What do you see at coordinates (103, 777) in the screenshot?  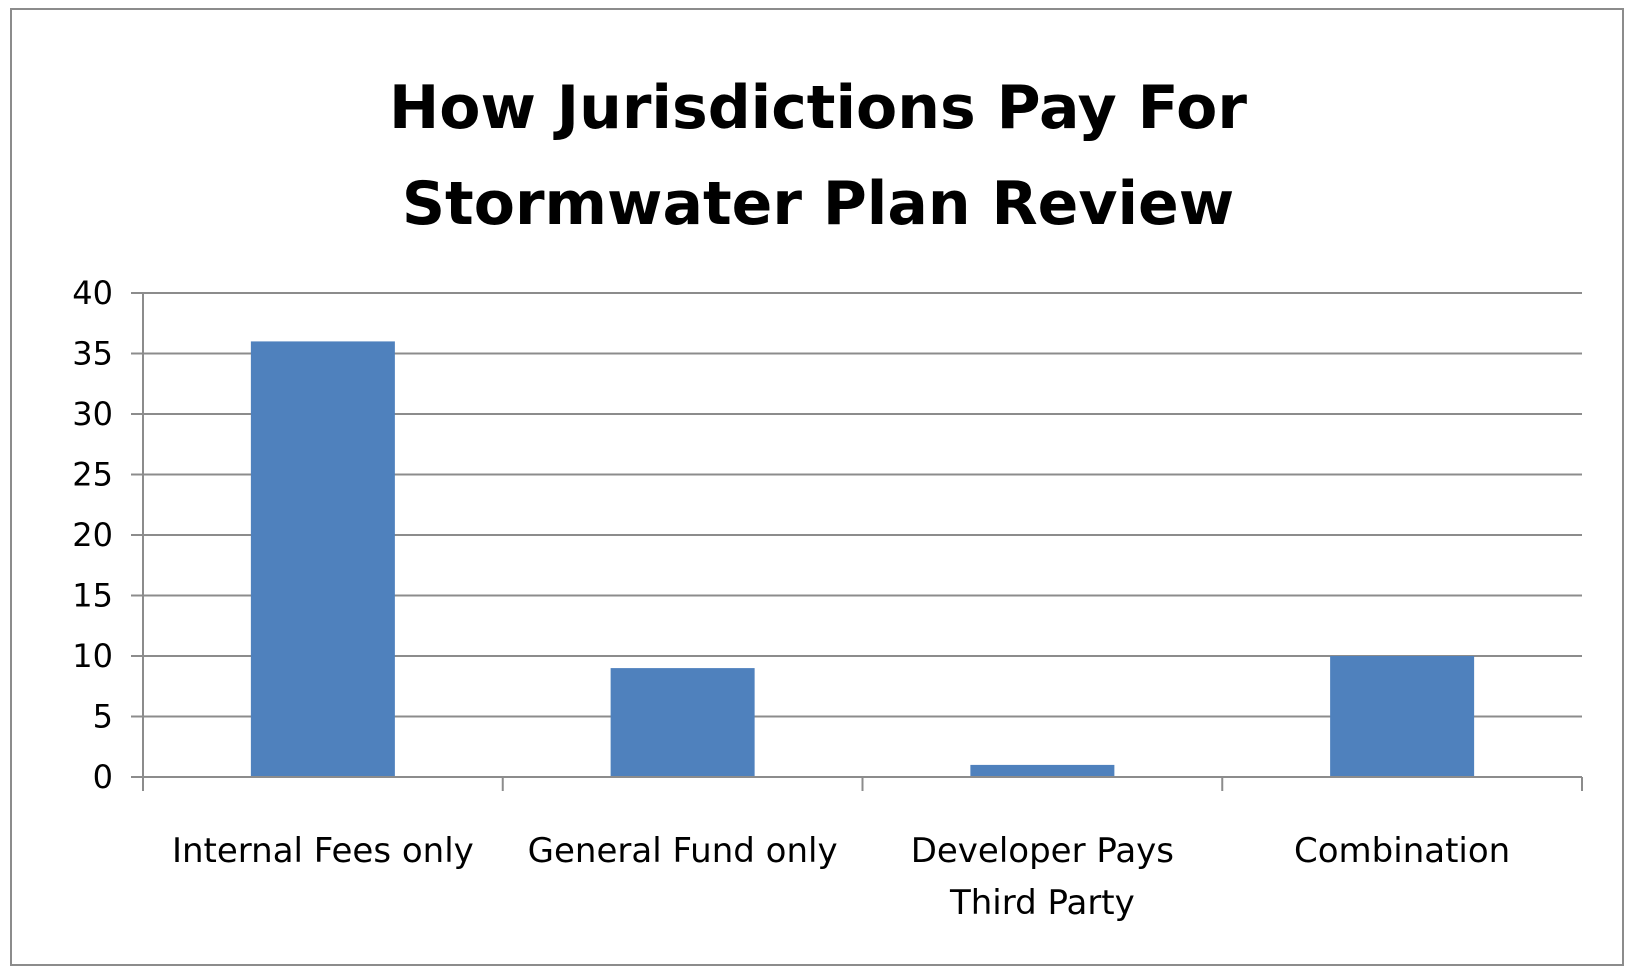 I see `y-tick-label-0: 0` at bounding box center [103, 777].